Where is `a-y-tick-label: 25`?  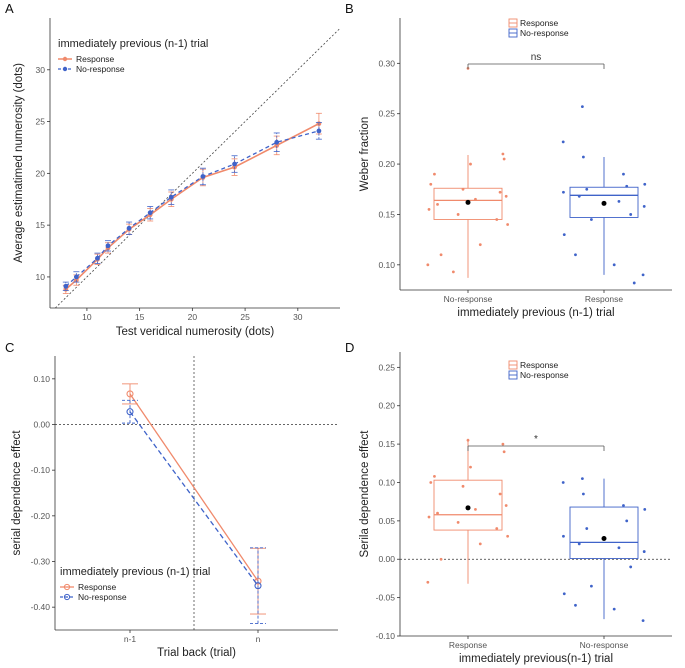
a-y-tick-label: 25 is located at coordinates (41, 122).